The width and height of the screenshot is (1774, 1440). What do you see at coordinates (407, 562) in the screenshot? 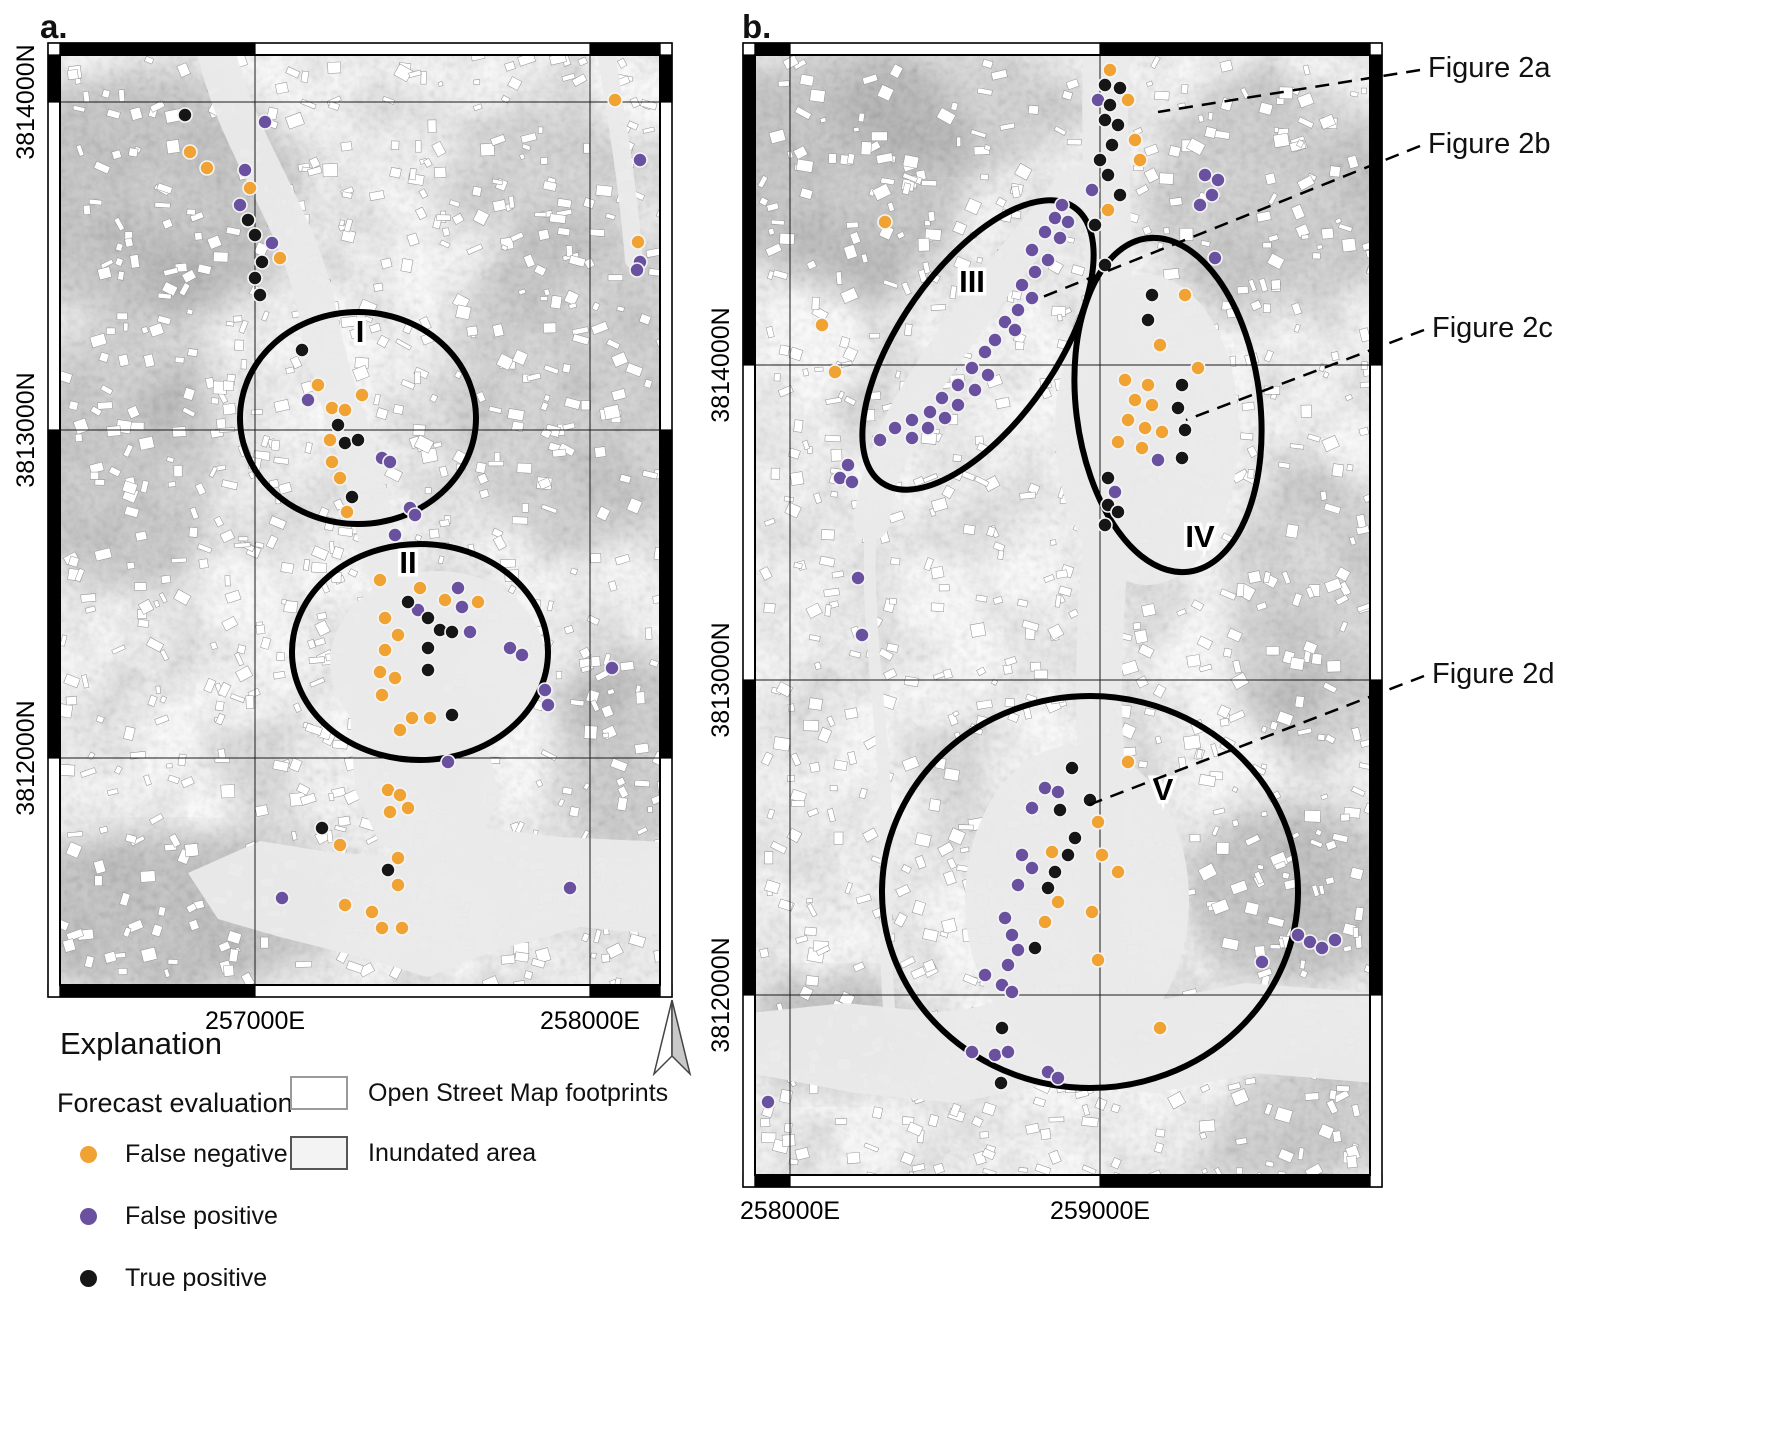
I see `svg-text: II` at bounding box center [407, 562].